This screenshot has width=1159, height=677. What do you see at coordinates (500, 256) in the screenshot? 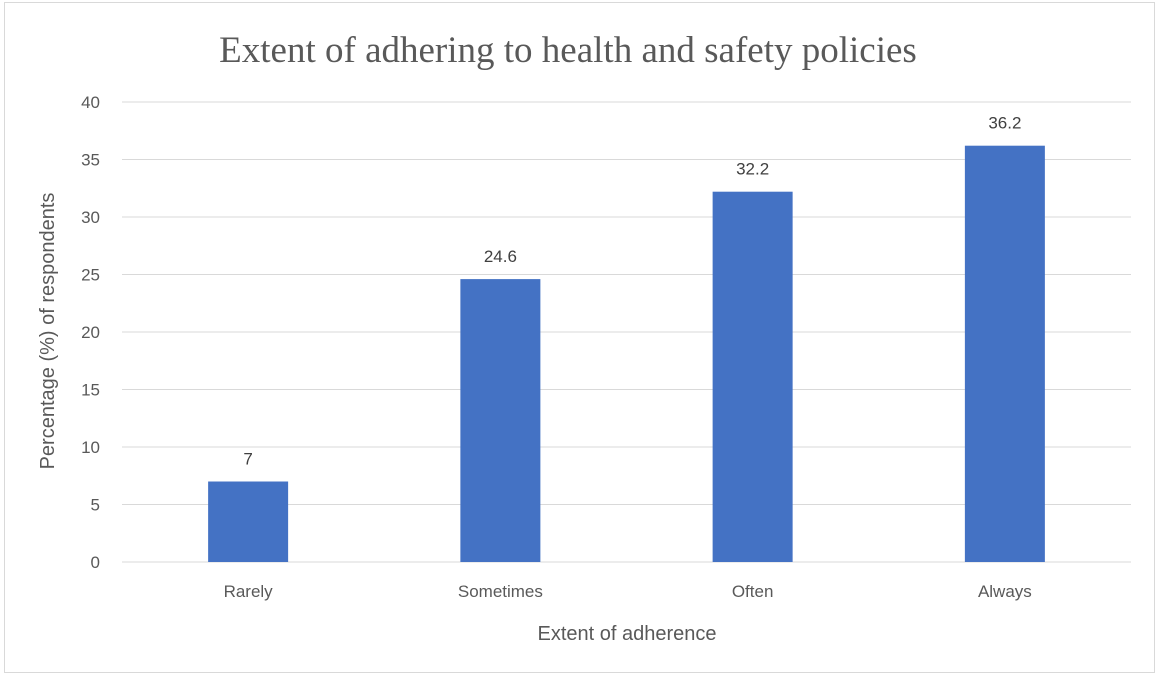
I see `data-label: 24.6` at bounding box center [500, 256].